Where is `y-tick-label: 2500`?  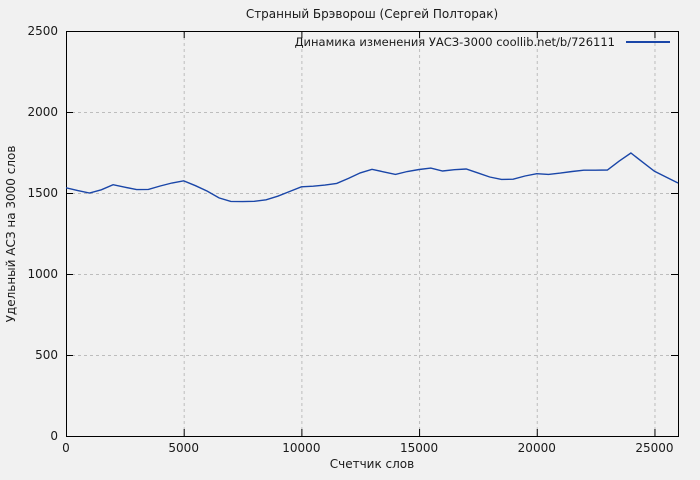 y-tick-label: 2500 is located at coordinates (42, 31).